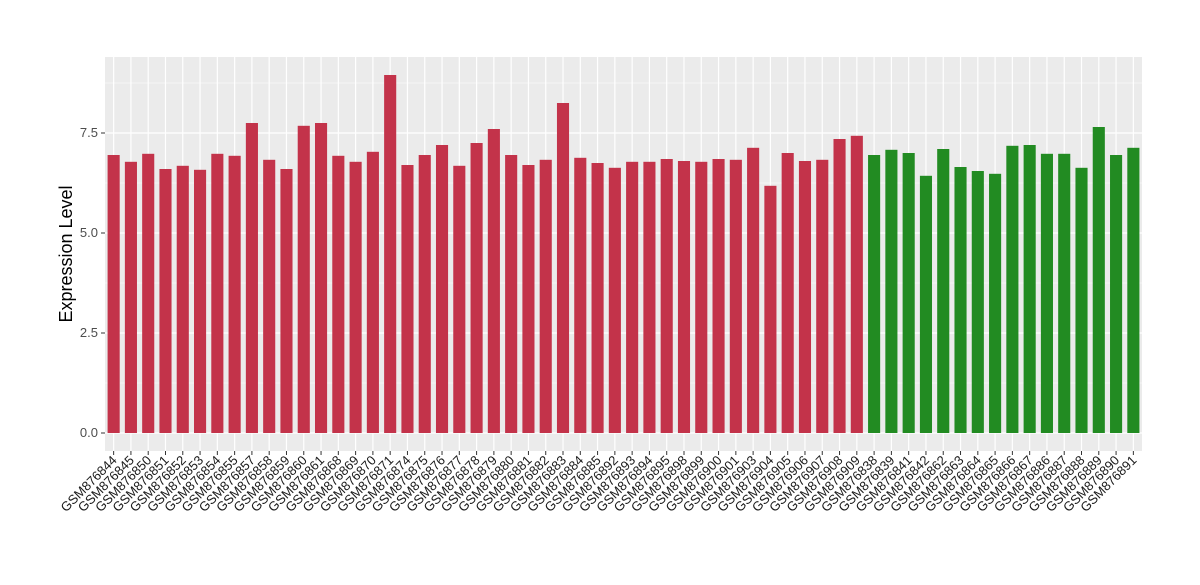 The width and height of the screenshot is (1200, 585). I want to click on y-tick-label: 7.5, so click(89, 132).